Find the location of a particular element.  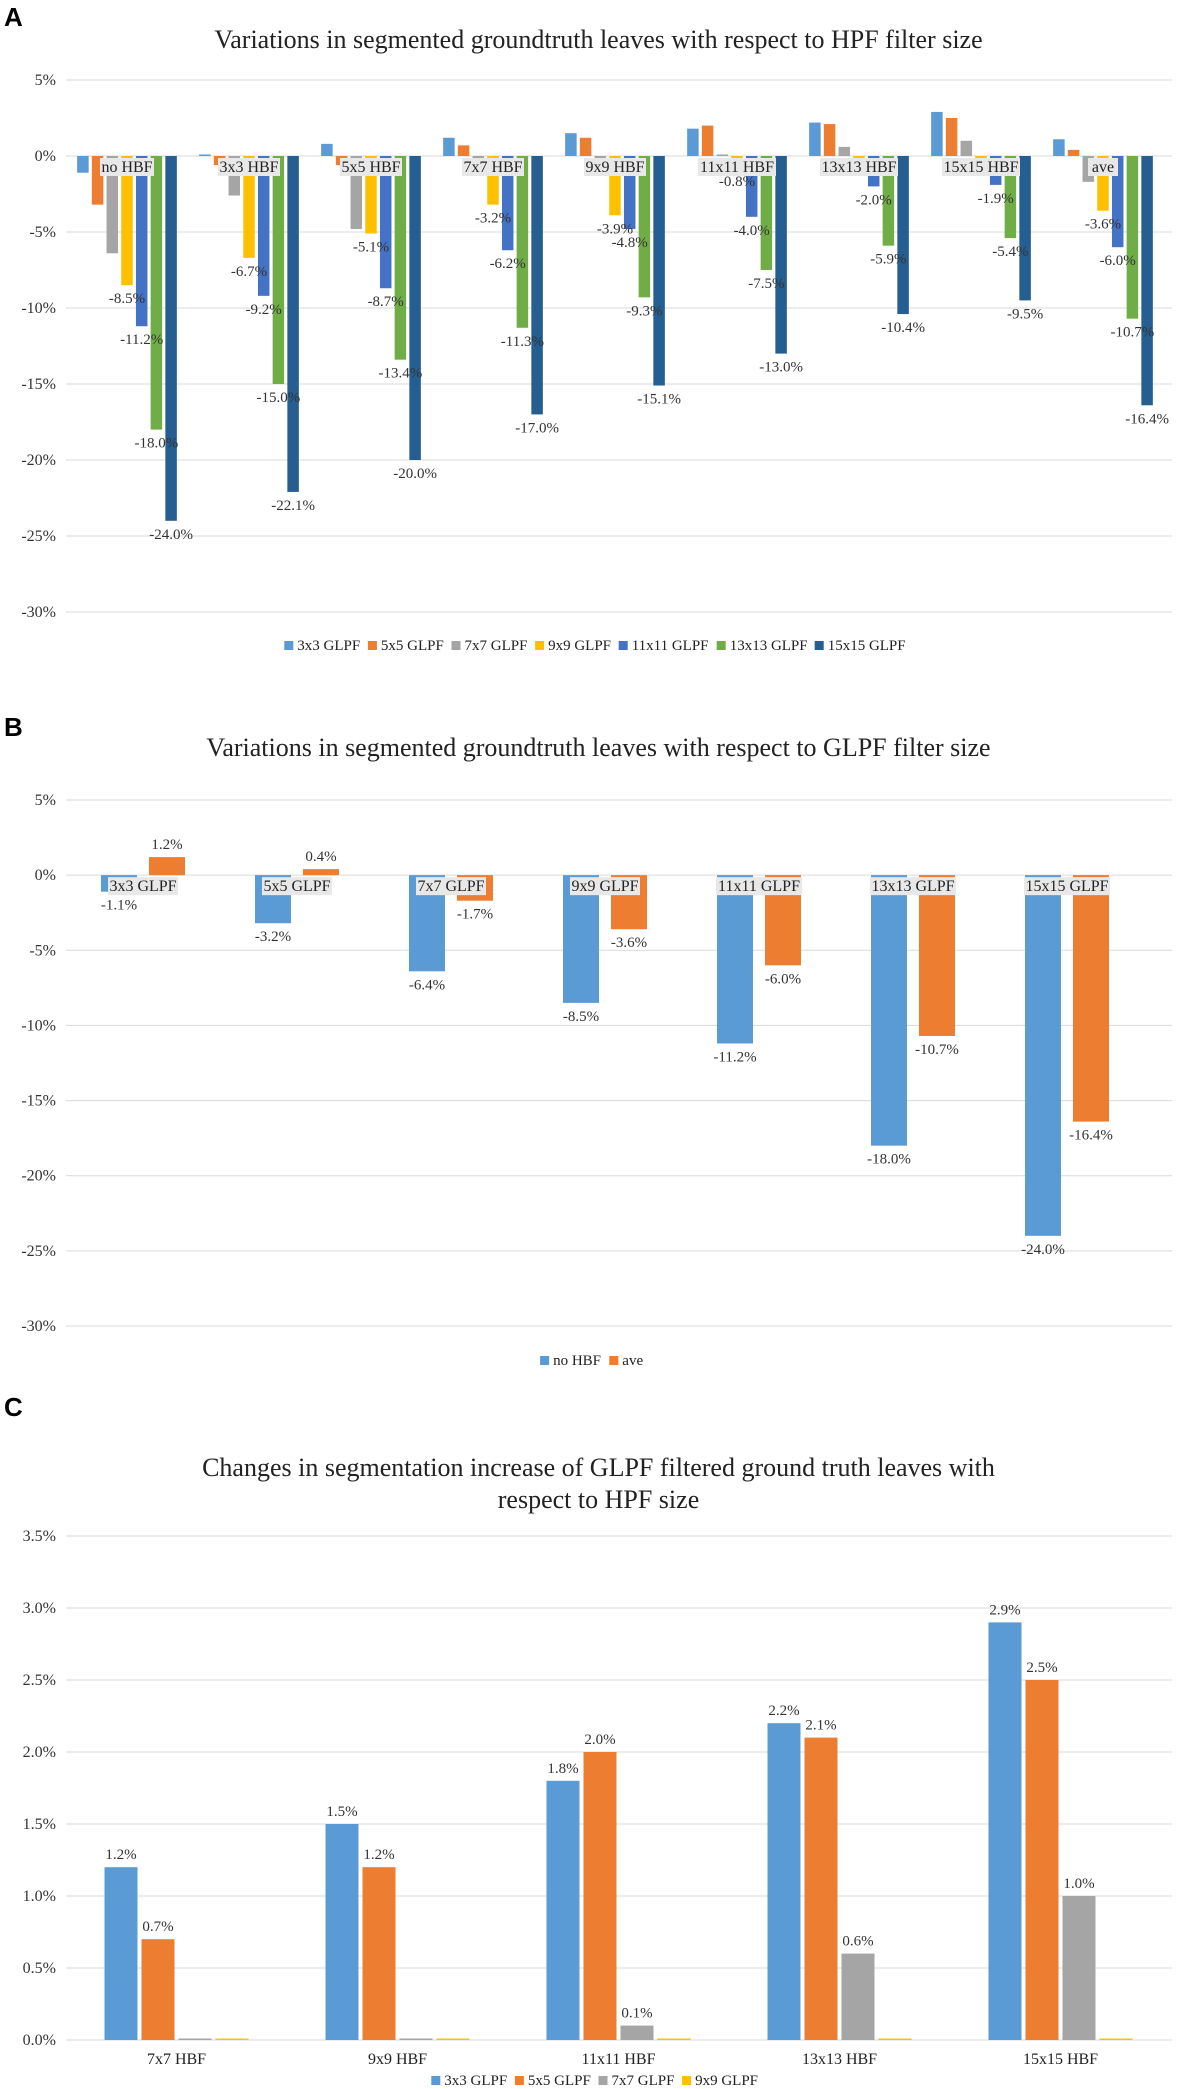

chart-c-data-label: 1.5% is located at coordinates (341, 1812).